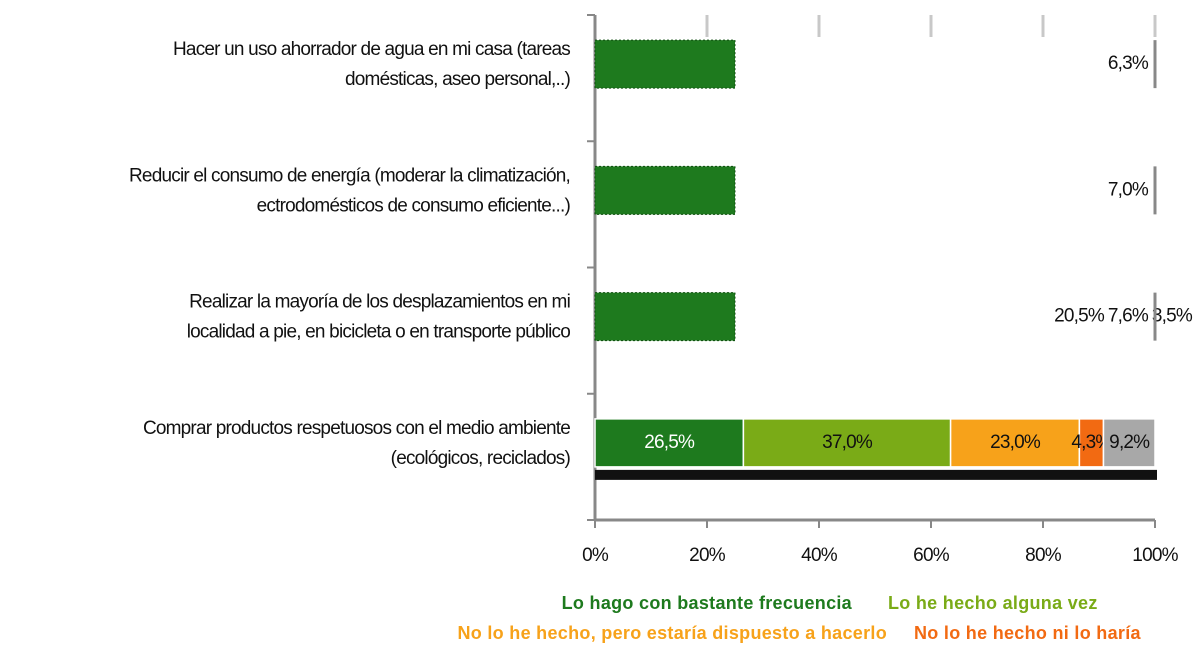 The width and height of the screenshot is (1202, 647). Describe the element at coordinates (1128, 63) in the screenshot. I see `value-label: 6,3%` at that location.